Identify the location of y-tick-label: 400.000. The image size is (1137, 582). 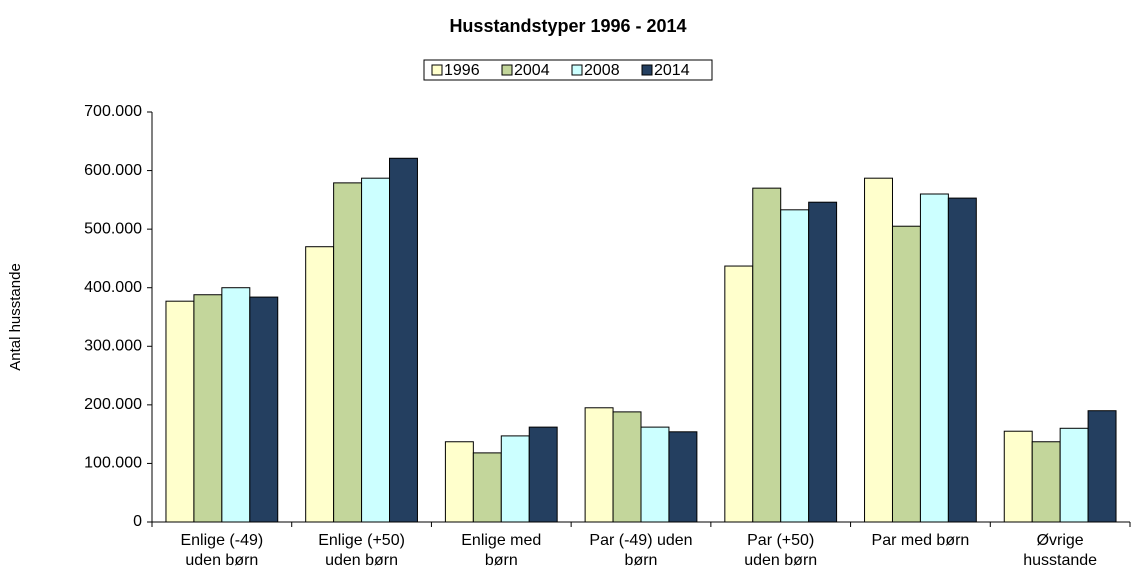
(113, 287).